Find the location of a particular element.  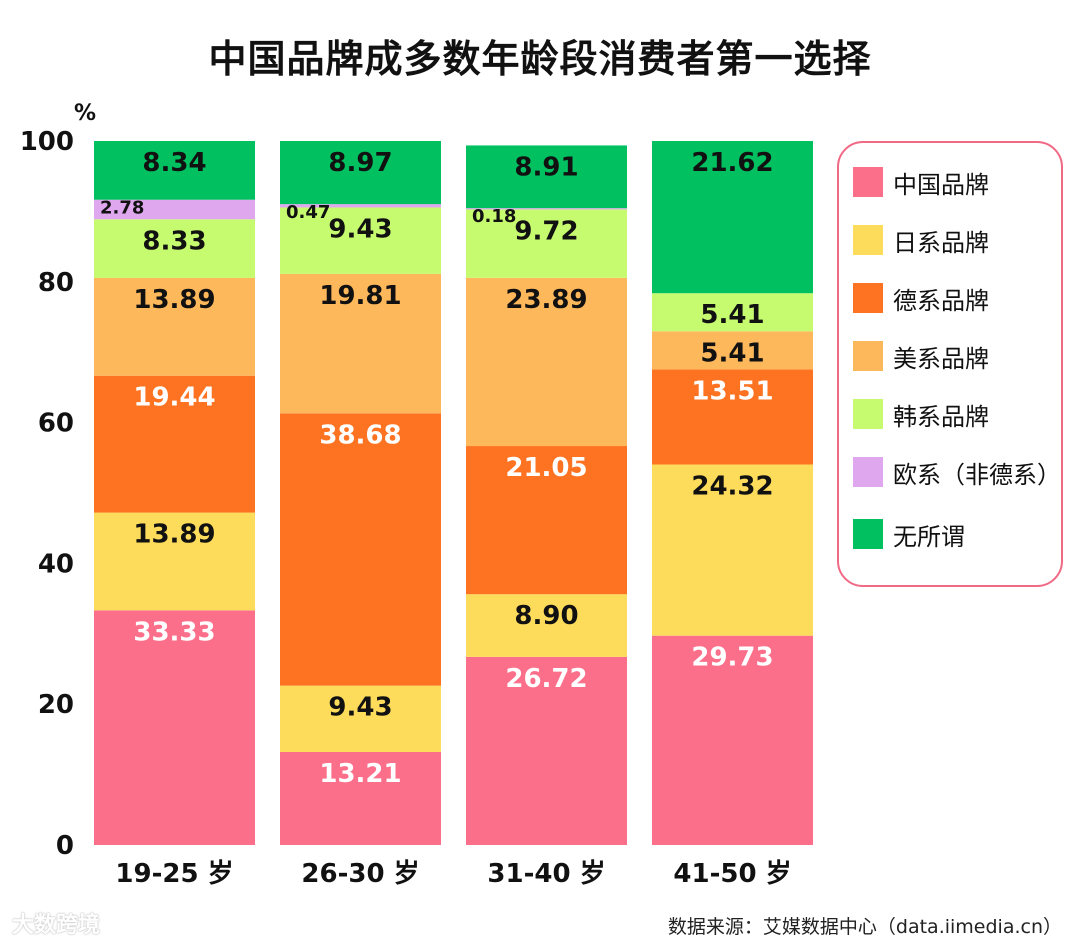

data-label: 29.73 is located at coordinates (732, 658).